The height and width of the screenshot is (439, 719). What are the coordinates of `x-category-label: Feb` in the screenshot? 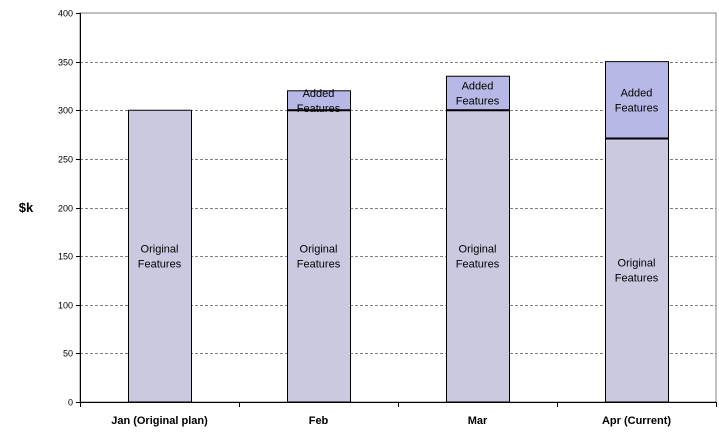 It's located at (319, 421).